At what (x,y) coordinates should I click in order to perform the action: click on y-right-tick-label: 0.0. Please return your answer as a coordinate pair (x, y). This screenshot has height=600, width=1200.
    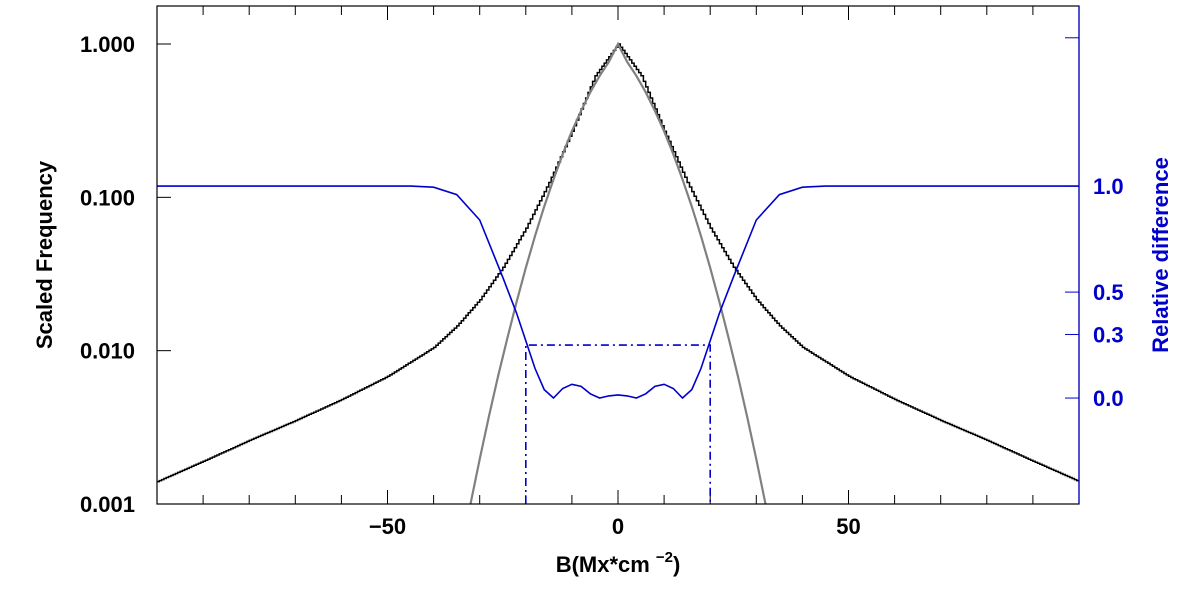
    Looking at the image, I should click on (1108, 398).